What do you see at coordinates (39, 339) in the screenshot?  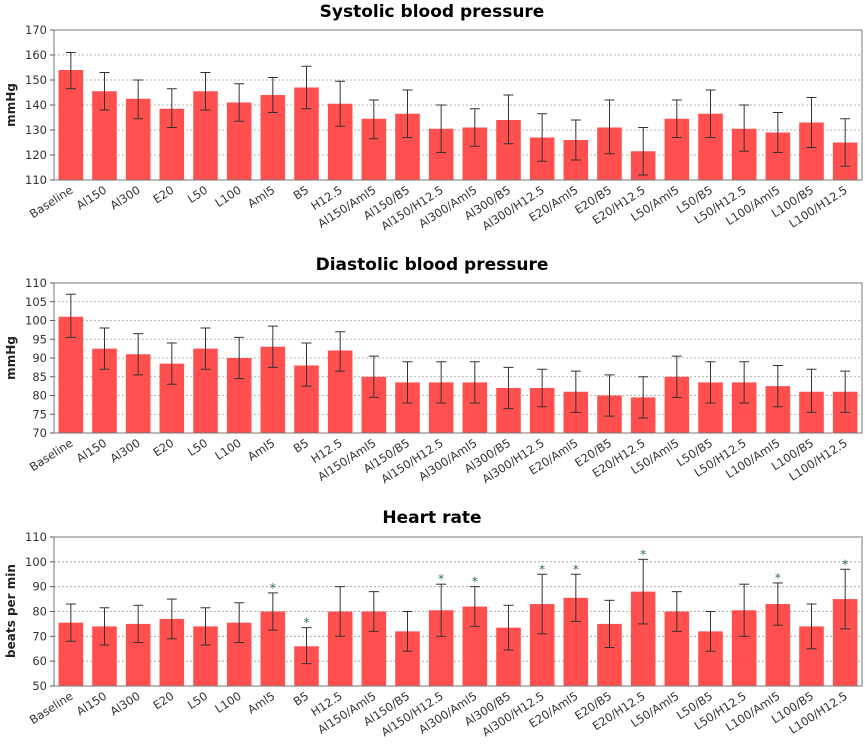 I see `diastolic-y-tick-label: 95` at bounding box center [39, 339].